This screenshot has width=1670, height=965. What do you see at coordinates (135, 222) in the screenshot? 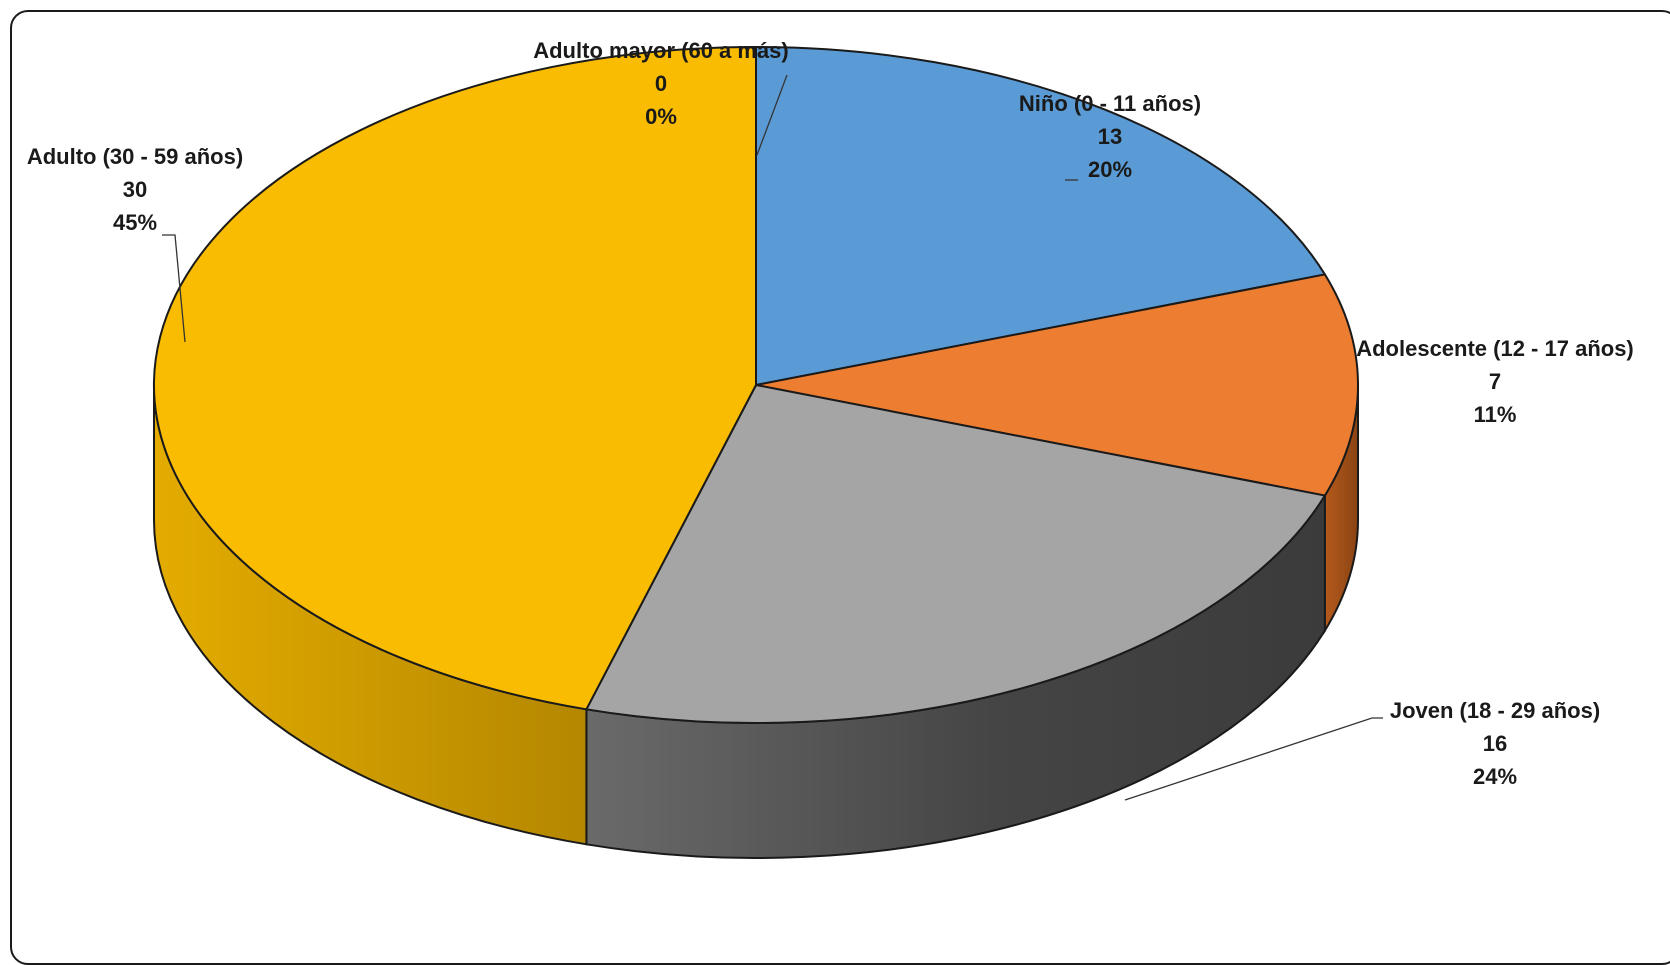
I see `data-label-percent-adulto-30-59-anos: 45%` at bounding box center [135, 222].